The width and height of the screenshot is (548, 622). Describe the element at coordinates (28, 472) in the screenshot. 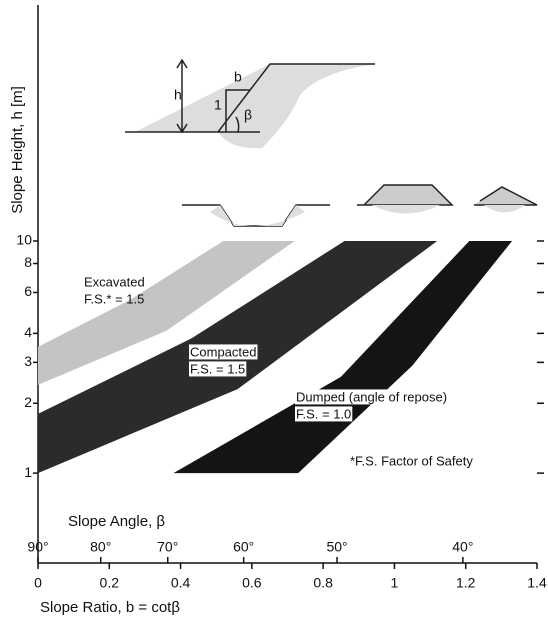

I see `y-tick-label: 1` at that location.